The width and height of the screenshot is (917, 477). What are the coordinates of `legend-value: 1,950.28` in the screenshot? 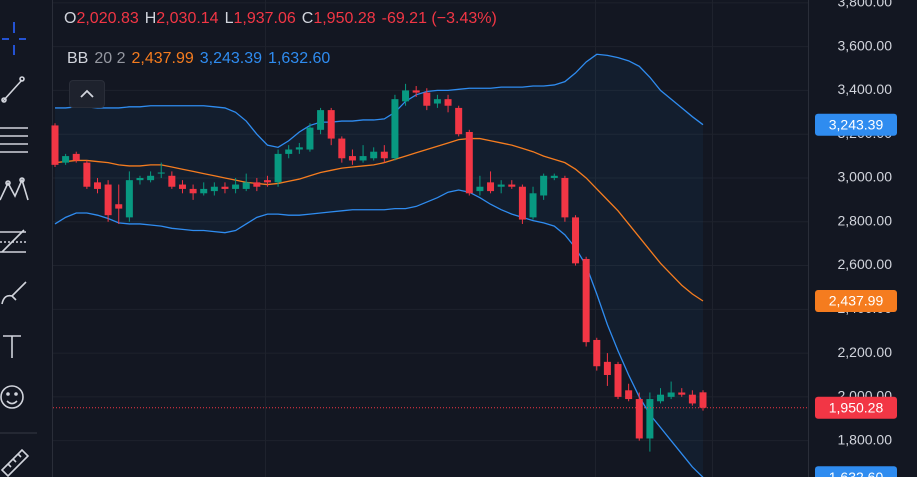 It's located at (344, 18).